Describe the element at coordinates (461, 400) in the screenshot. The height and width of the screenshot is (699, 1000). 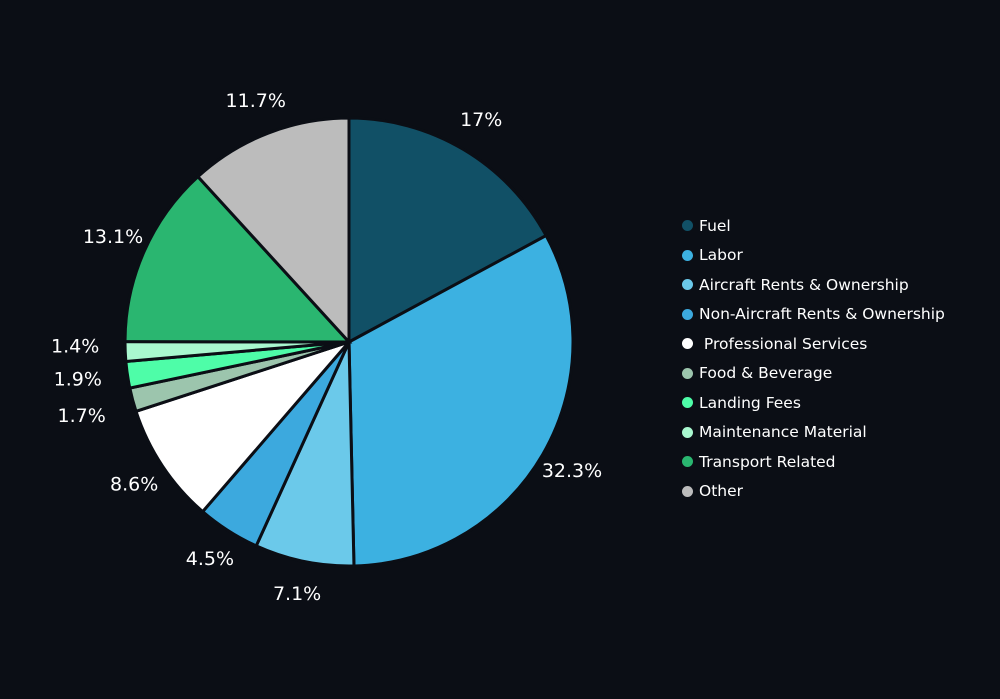
I see `pie-slice-labor` at that location.